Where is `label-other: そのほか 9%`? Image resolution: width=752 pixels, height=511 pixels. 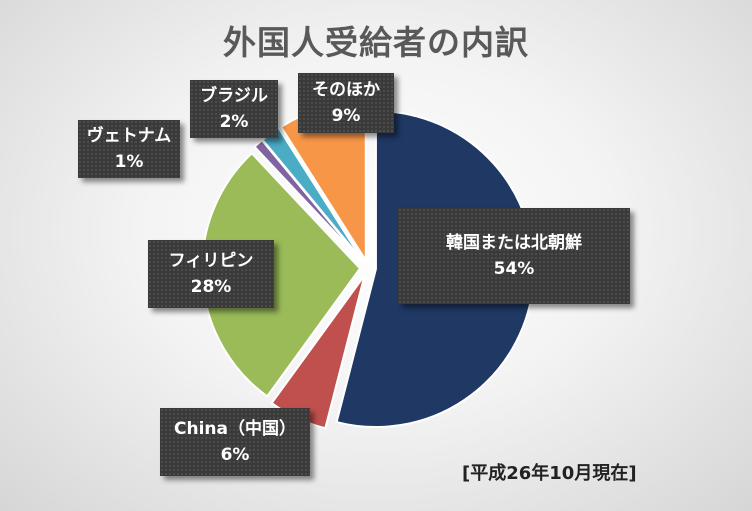 label-other: そのほか 9% is located at coordinates (346, 103).